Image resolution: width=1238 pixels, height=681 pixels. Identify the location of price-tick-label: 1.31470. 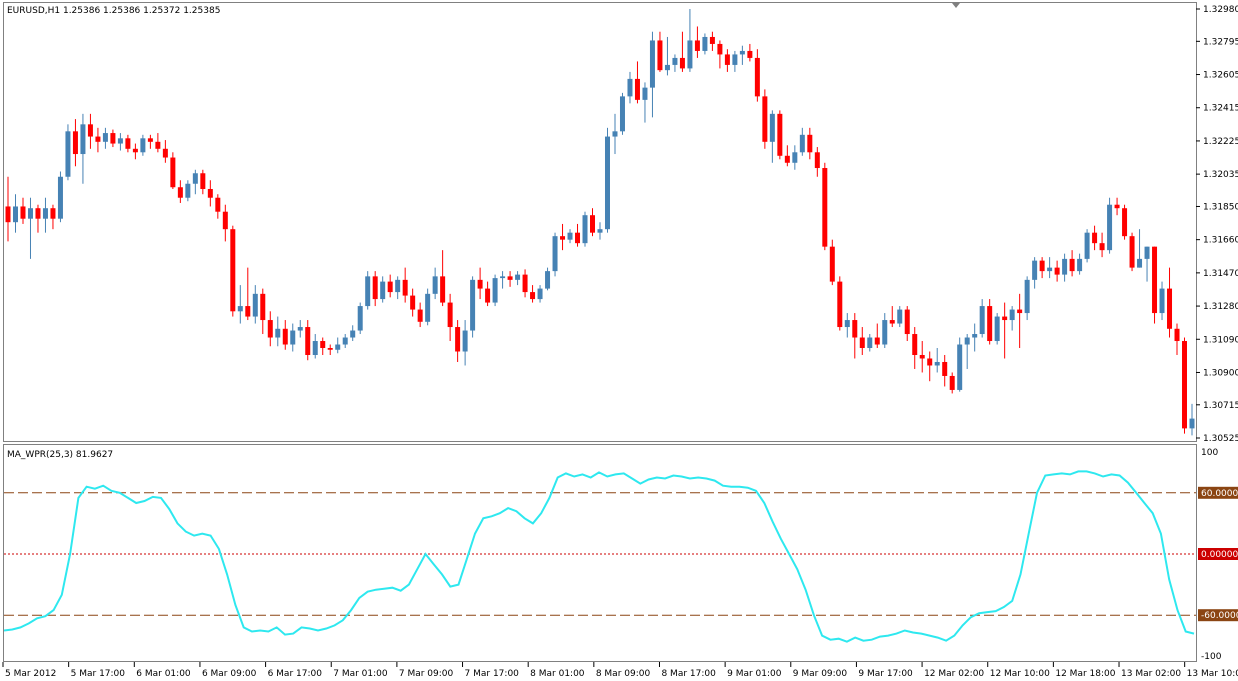
(1220, 274).